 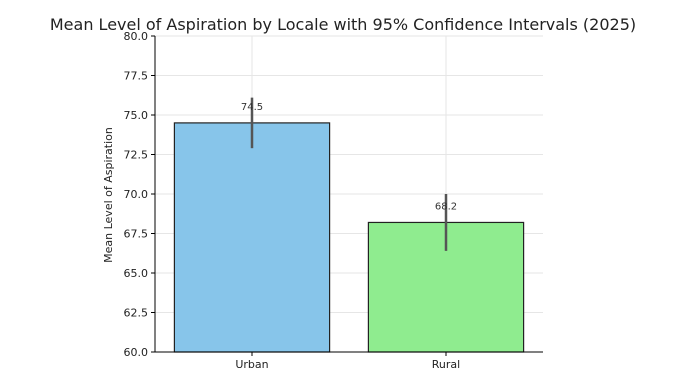 I want to click on y-tick-label: 75.0, so click(x=136, y=115).